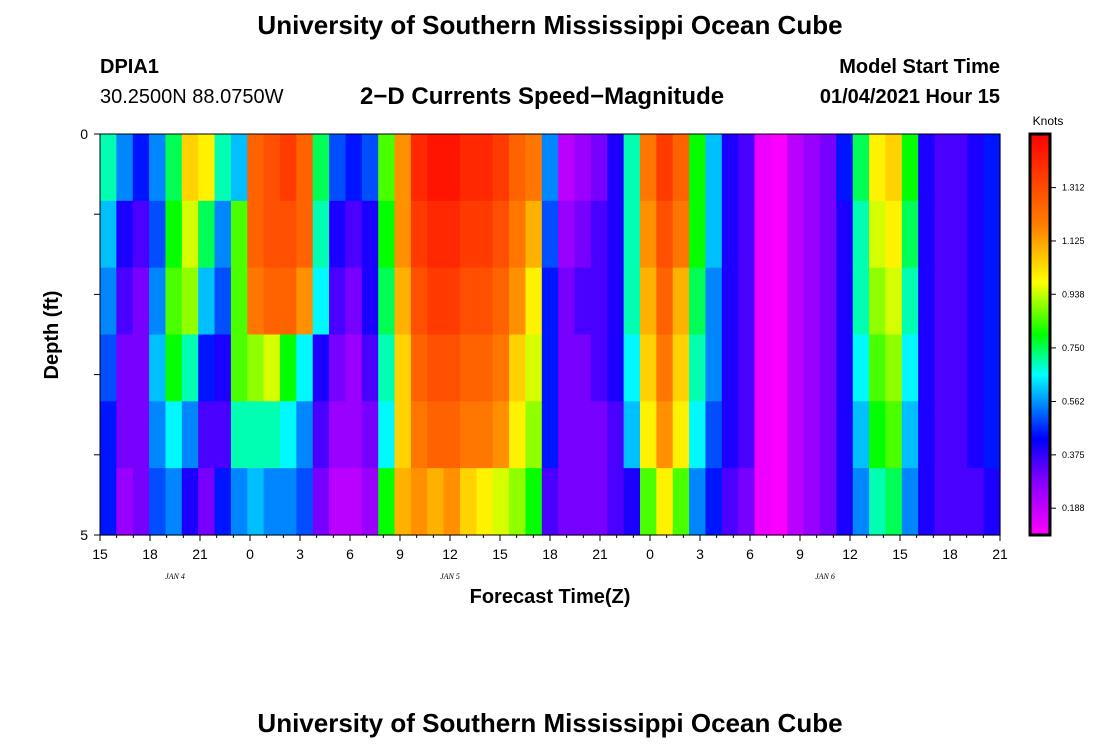  What do you see at coordinates (129, 67) in the screenshot?
I see `station-id: DPIA1` at bounding box center [129, 67].